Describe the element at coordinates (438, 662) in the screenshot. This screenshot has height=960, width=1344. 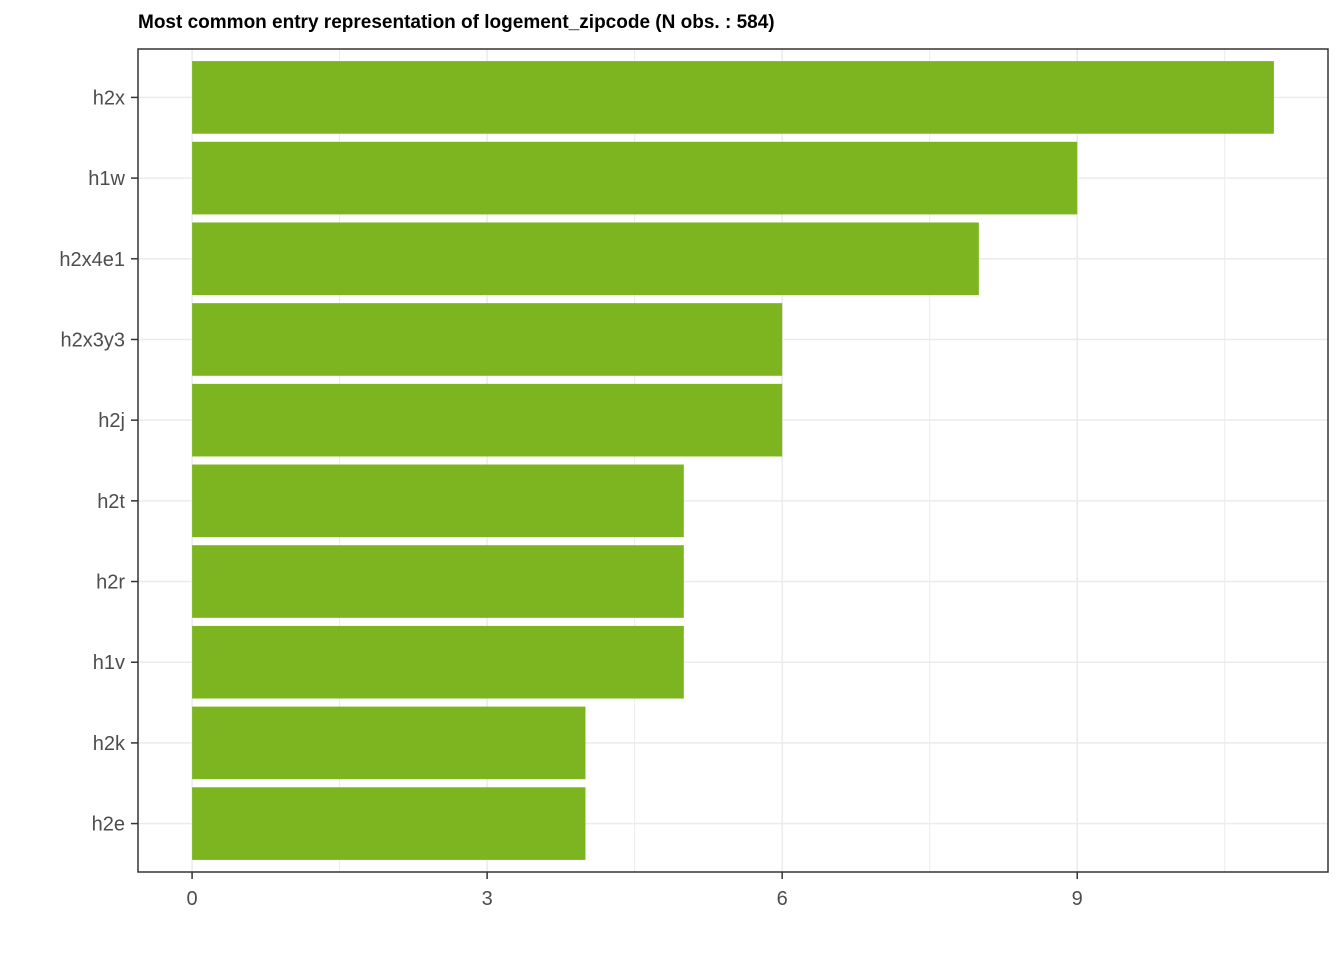
I see `bar-h1v` at that location.